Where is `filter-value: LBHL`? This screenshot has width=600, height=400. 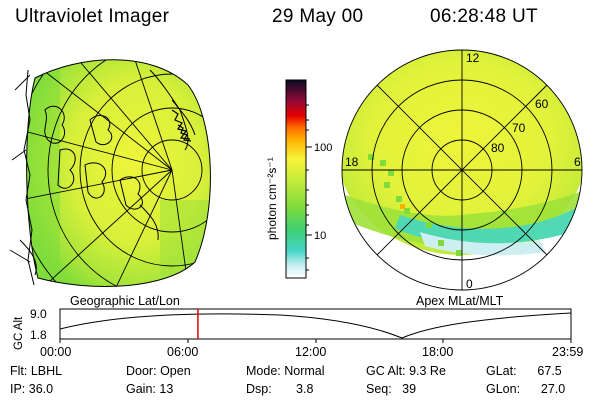 filter-value: LBHL is located at coordinates (46, 371).